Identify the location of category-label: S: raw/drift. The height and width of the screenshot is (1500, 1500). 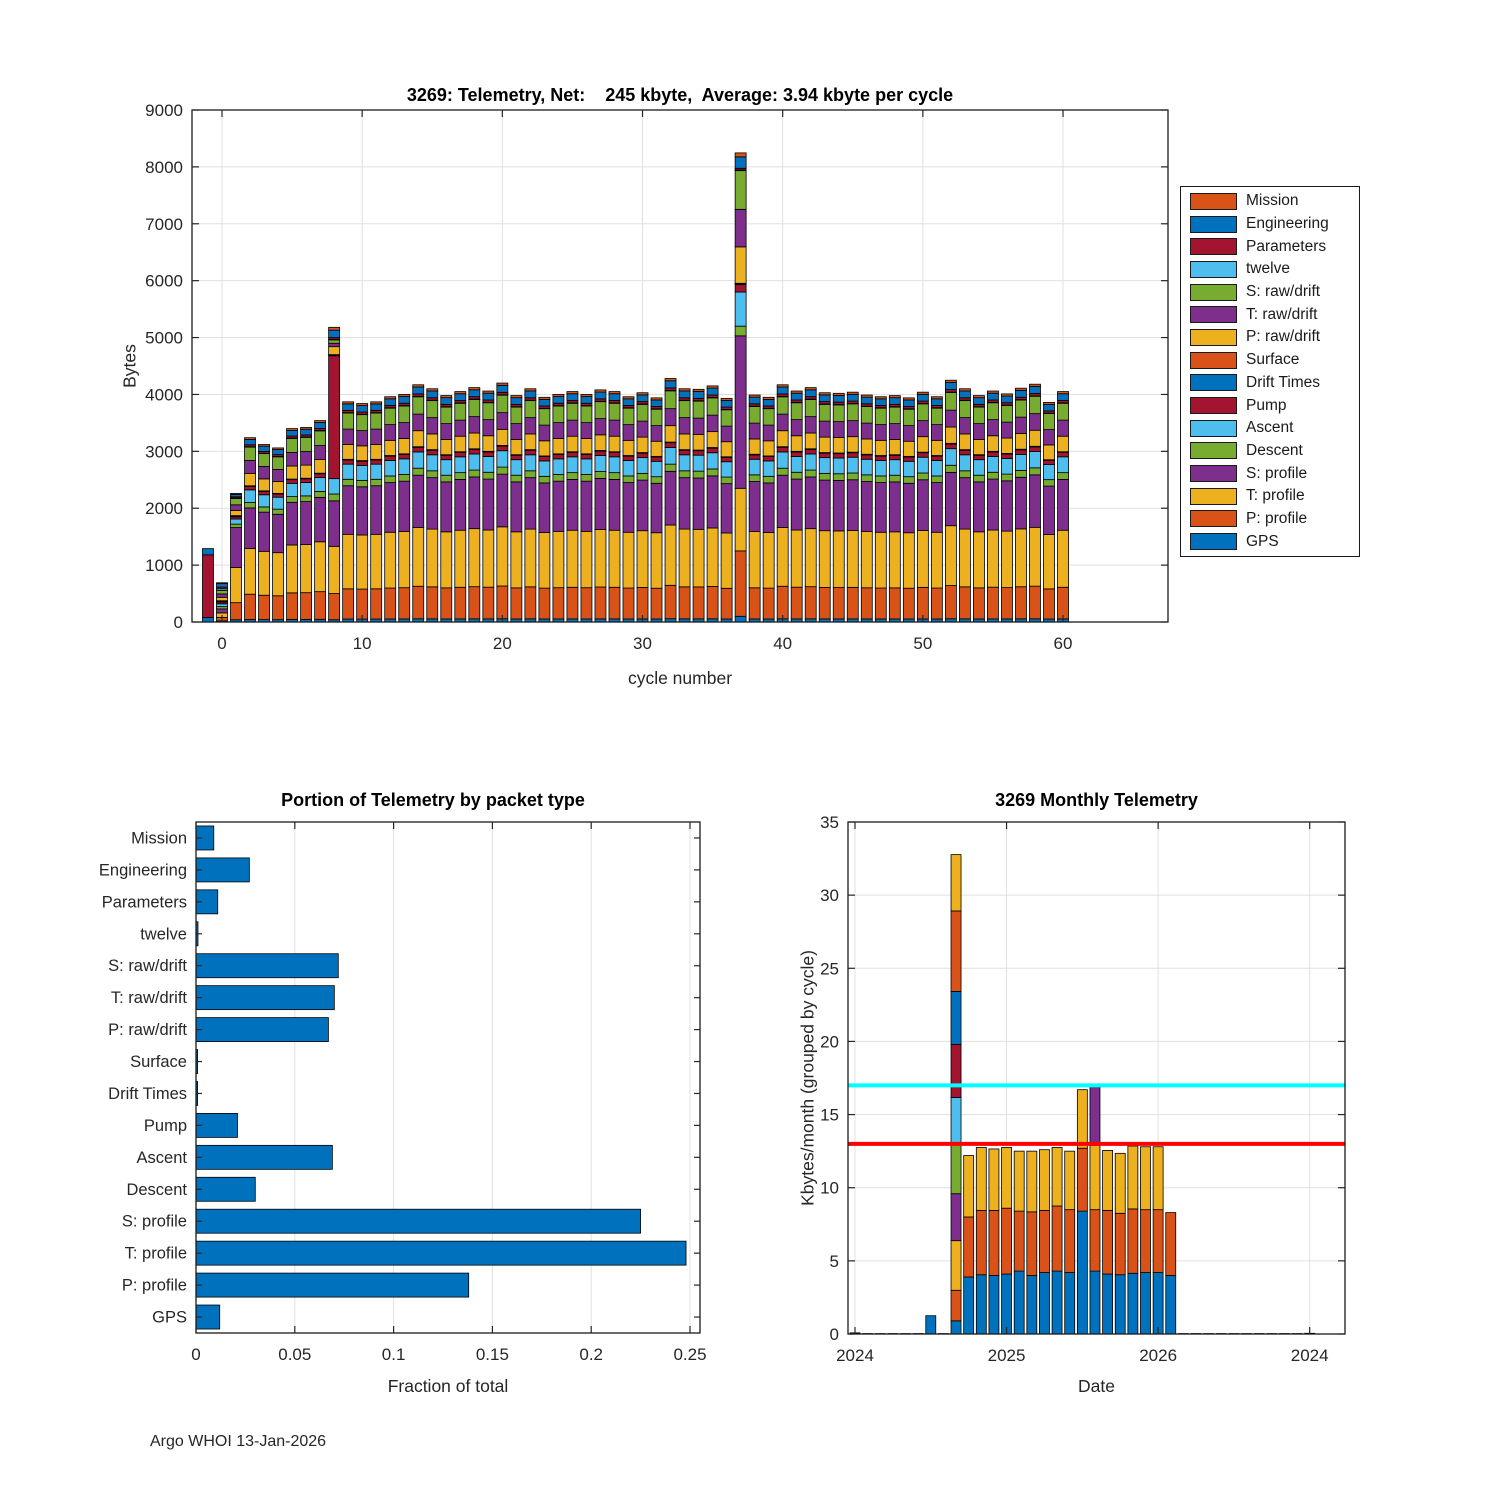
(147, 966).